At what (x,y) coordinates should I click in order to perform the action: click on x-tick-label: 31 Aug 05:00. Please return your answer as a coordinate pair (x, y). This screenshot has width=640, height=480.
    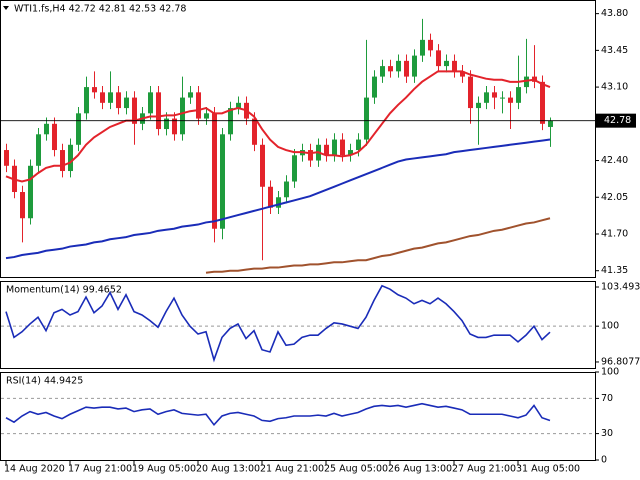
    Looking at the image, I should click on (548, 469).